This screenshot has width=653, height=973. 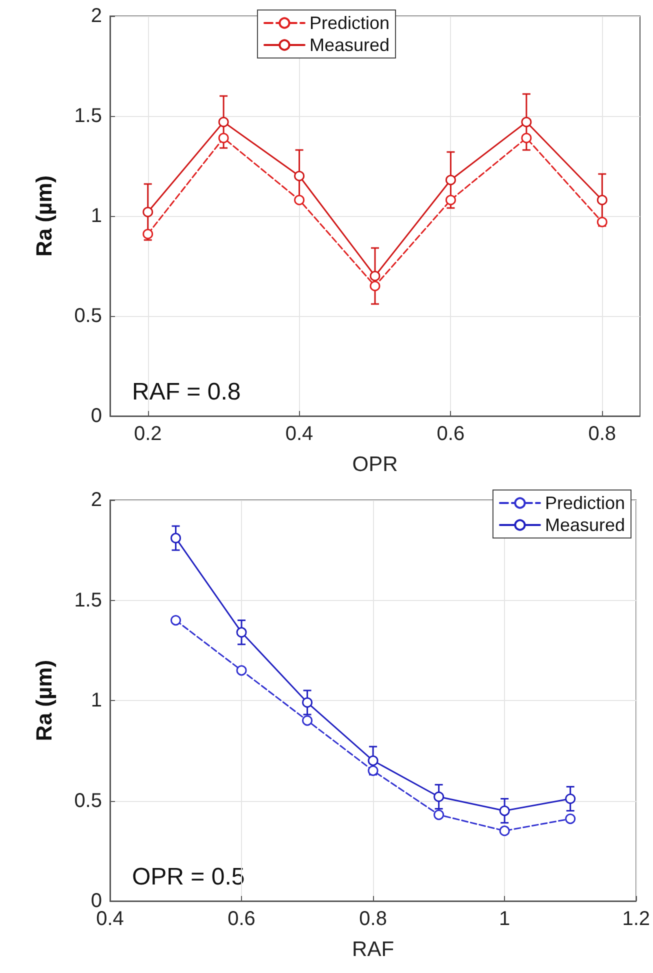 I want to click on x-axis-title: OPR, so click(x=375, y=464).